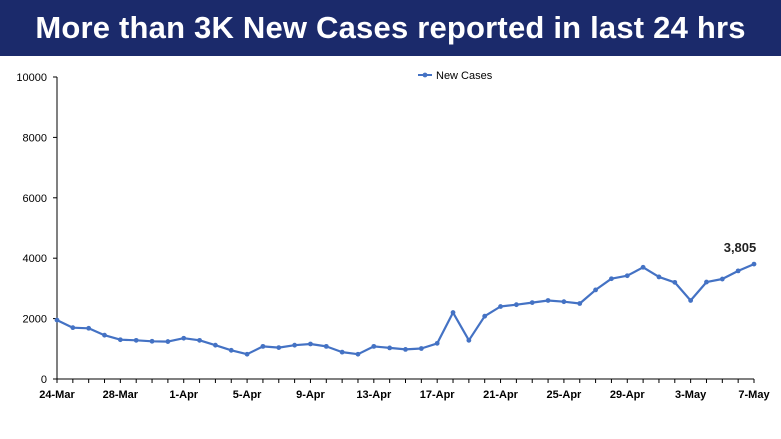 The height and width of the screenshot is (439, 781). What do you see at coordinates (183, 395) in the screenshot?
I see `x-tick-label: 1-Apr` at bounding box center [183, 395].